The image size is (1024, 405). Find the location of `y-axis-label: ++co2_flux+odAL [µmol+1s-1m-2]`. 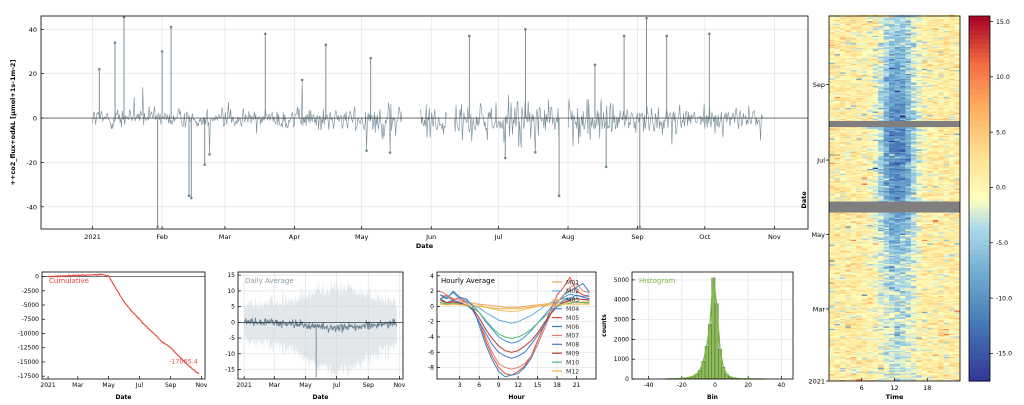

y-axis-label: ++co2_flux+odAL [µmol+1s-1m-2] is located at coordinates (13, 123).